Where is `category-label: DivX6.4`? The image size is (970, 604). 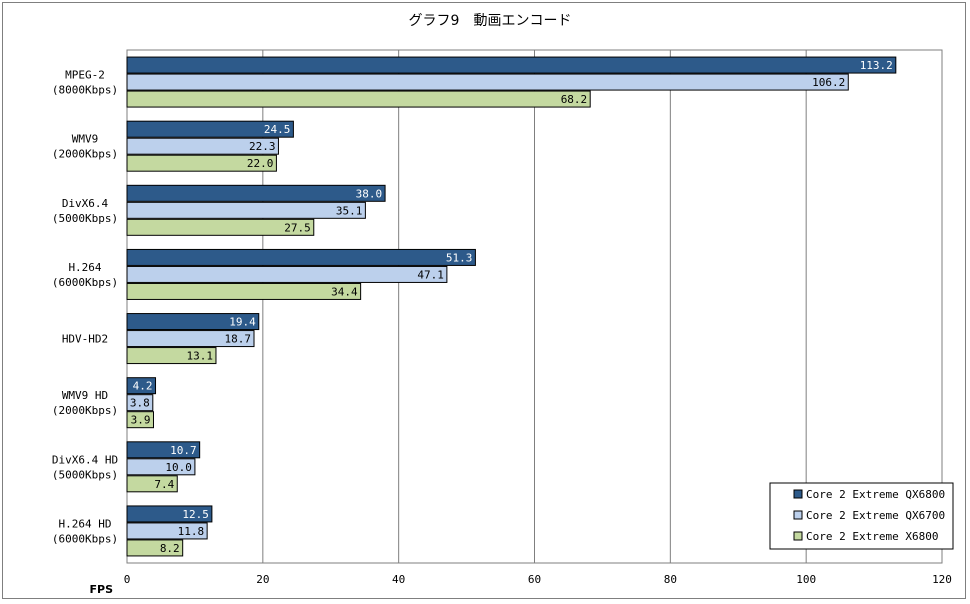
category-label: DivX6.4 is located at coordinates (85, 203).